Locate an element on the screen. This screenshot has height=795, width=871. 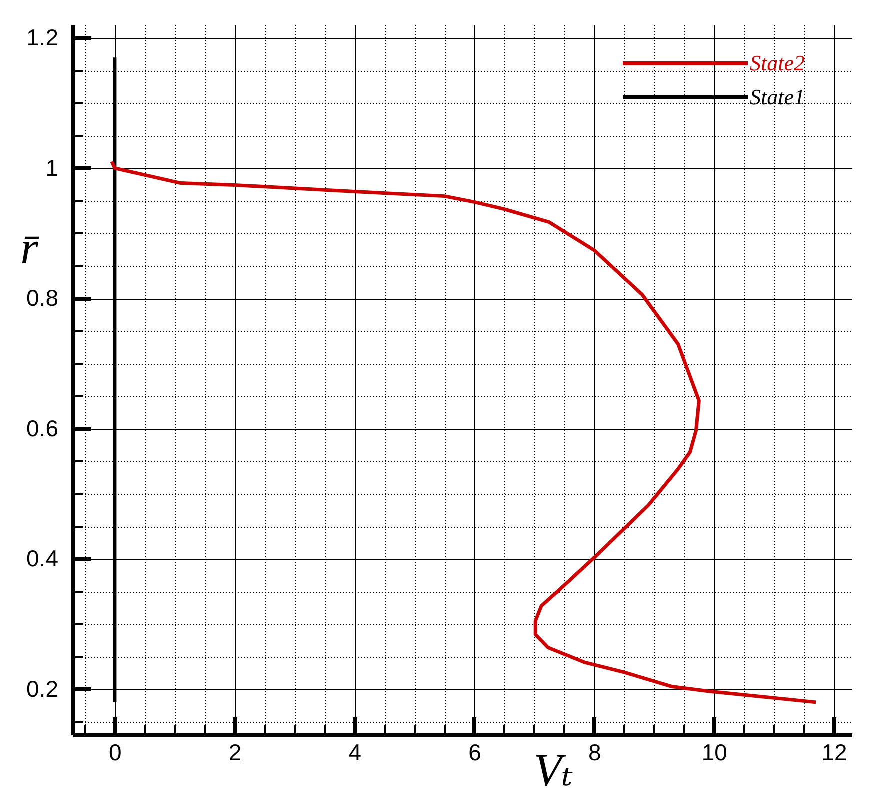
x-tick-label: 8 is located at coordinates (595, 753).